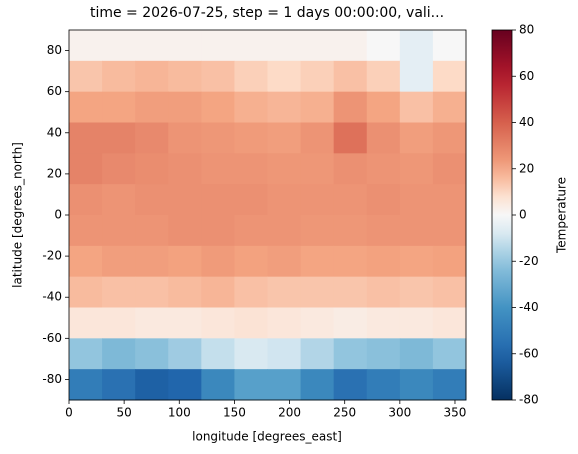 This screenshot has width=578, height=454. I want to click on y-tick-label: 40, so click(54, 132).